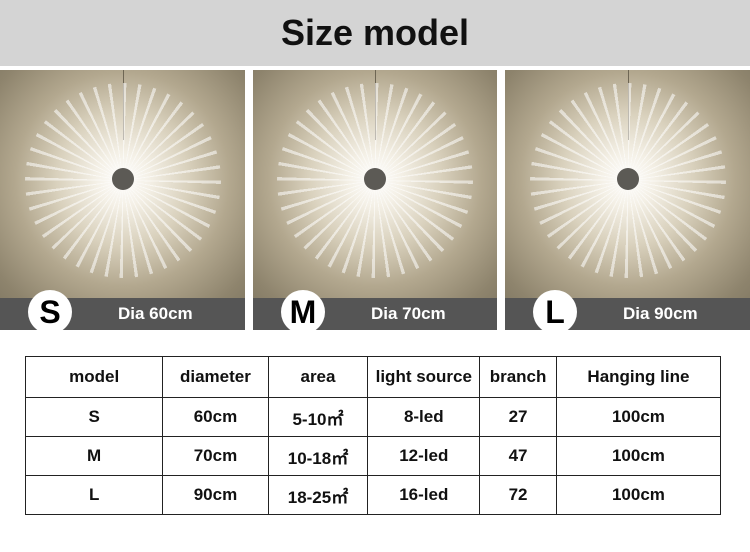 This screenshot has height=552, width=750. I want to click on caption-bar: S Dia 60cm, so click(122, 310).